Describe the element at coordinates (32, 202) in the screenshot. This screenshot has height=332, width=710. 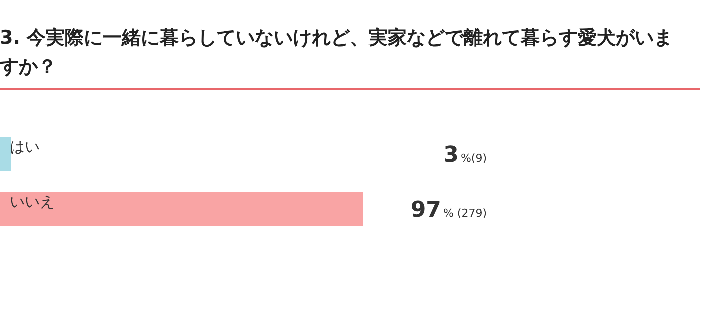
I see `y-tick-label: いいえ` at that location.